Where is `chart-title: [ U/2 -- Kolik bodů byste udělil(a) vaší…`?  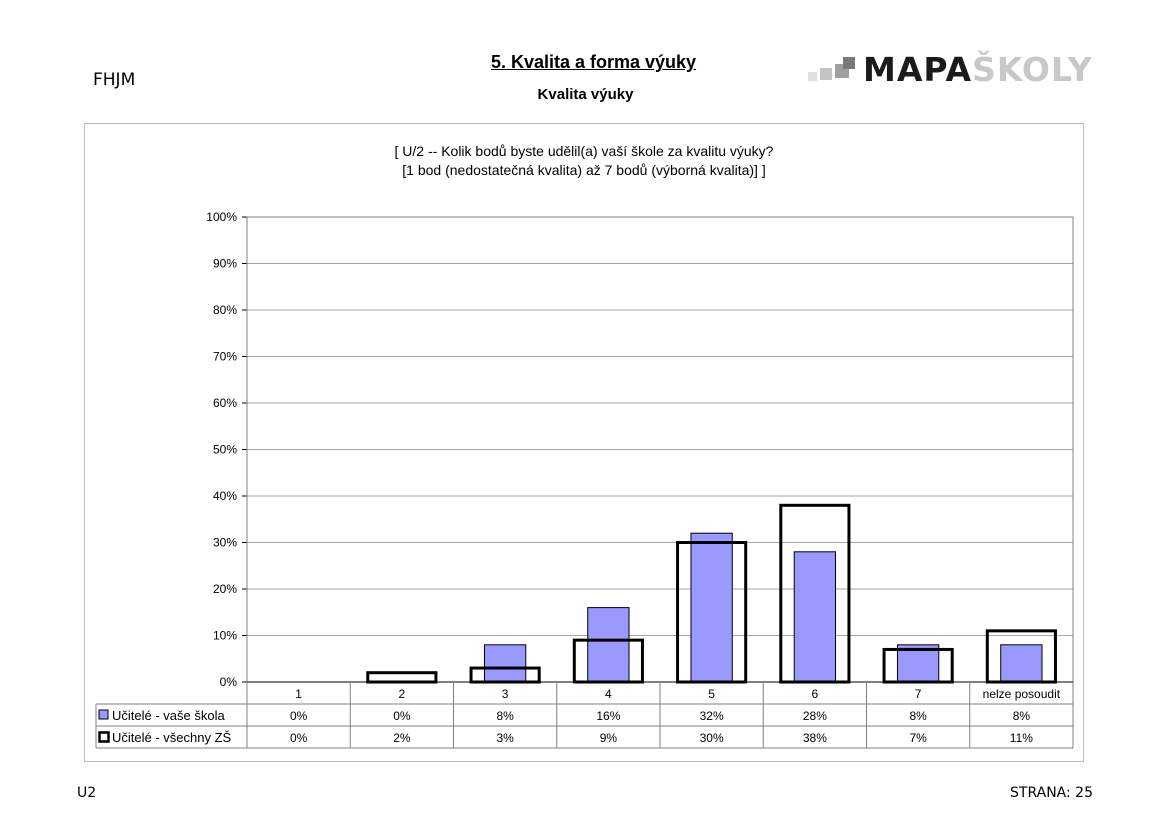 chart-title: [ U/2 -- Kolik bodů byste udělil(a) vaší… is located at coordinates (584, 151).